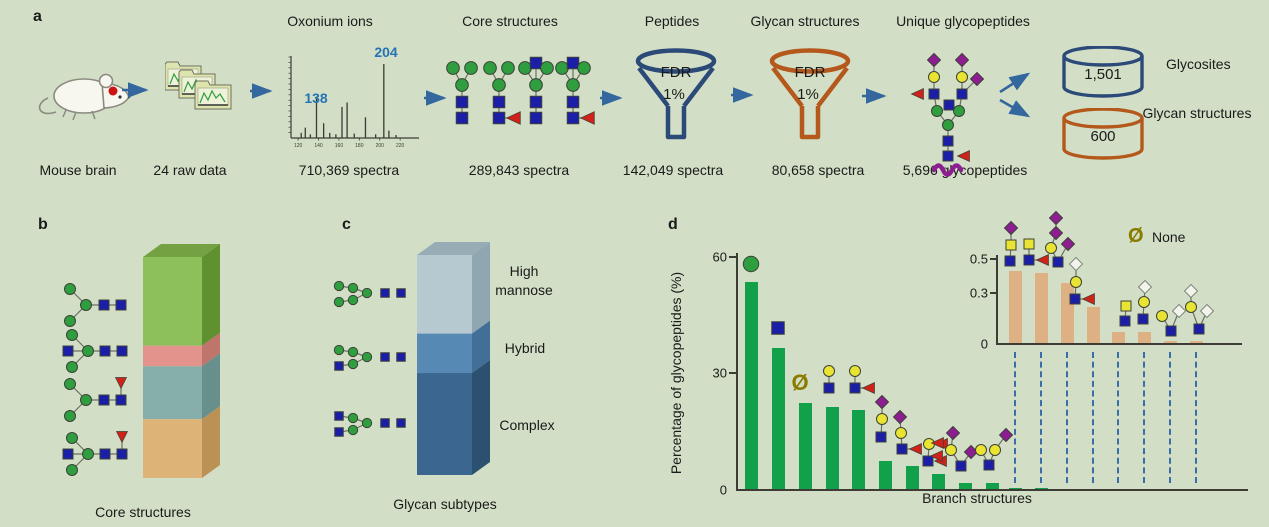 The width and height of the screenshot is (1269, 527). I want to click on subtype-name-hybrid: Hybrid, so click(525, 348).